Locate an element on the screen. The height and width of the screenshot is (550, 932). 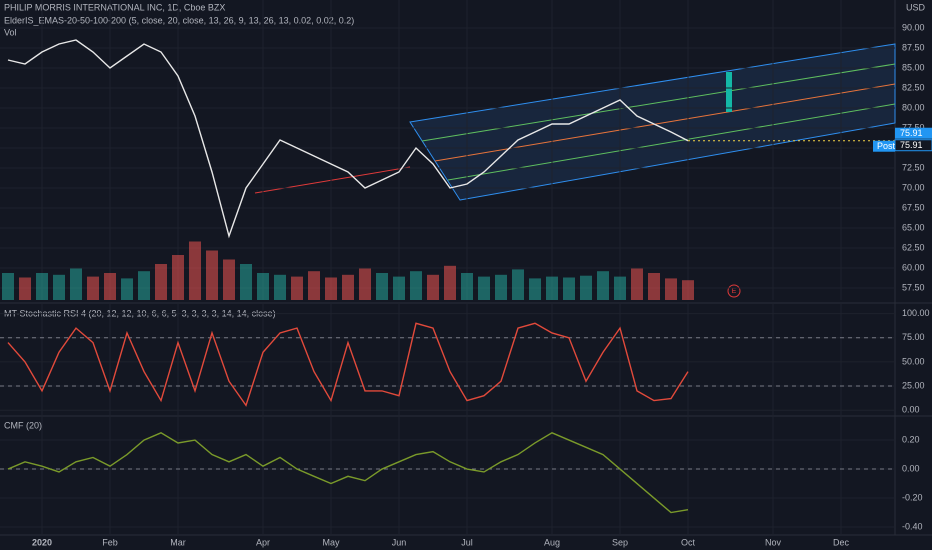
y-tick-label: 85.00 is located at coordinates (913, 67).